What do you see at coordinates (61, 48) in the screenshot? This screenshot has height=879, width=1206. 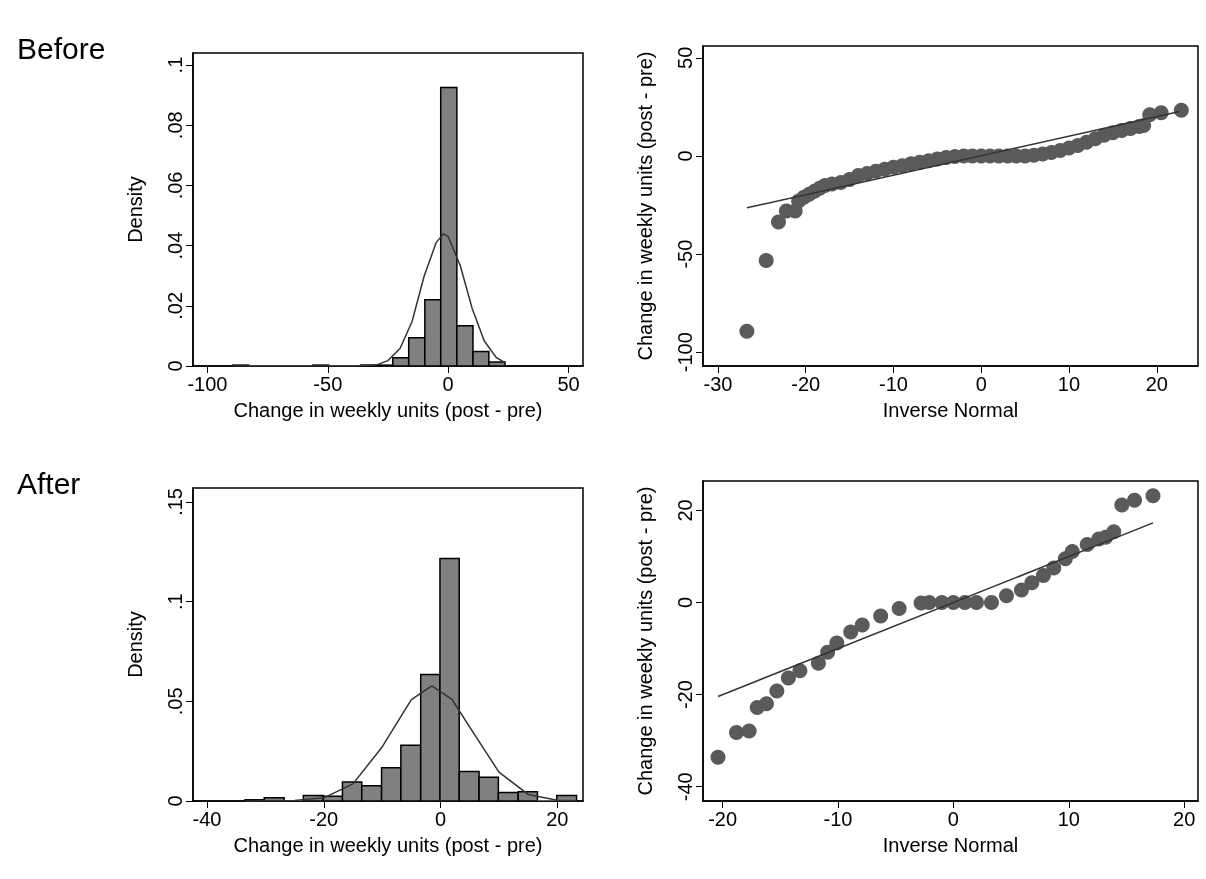 I see `chart-title: Before` at bounding box center [61, 48].